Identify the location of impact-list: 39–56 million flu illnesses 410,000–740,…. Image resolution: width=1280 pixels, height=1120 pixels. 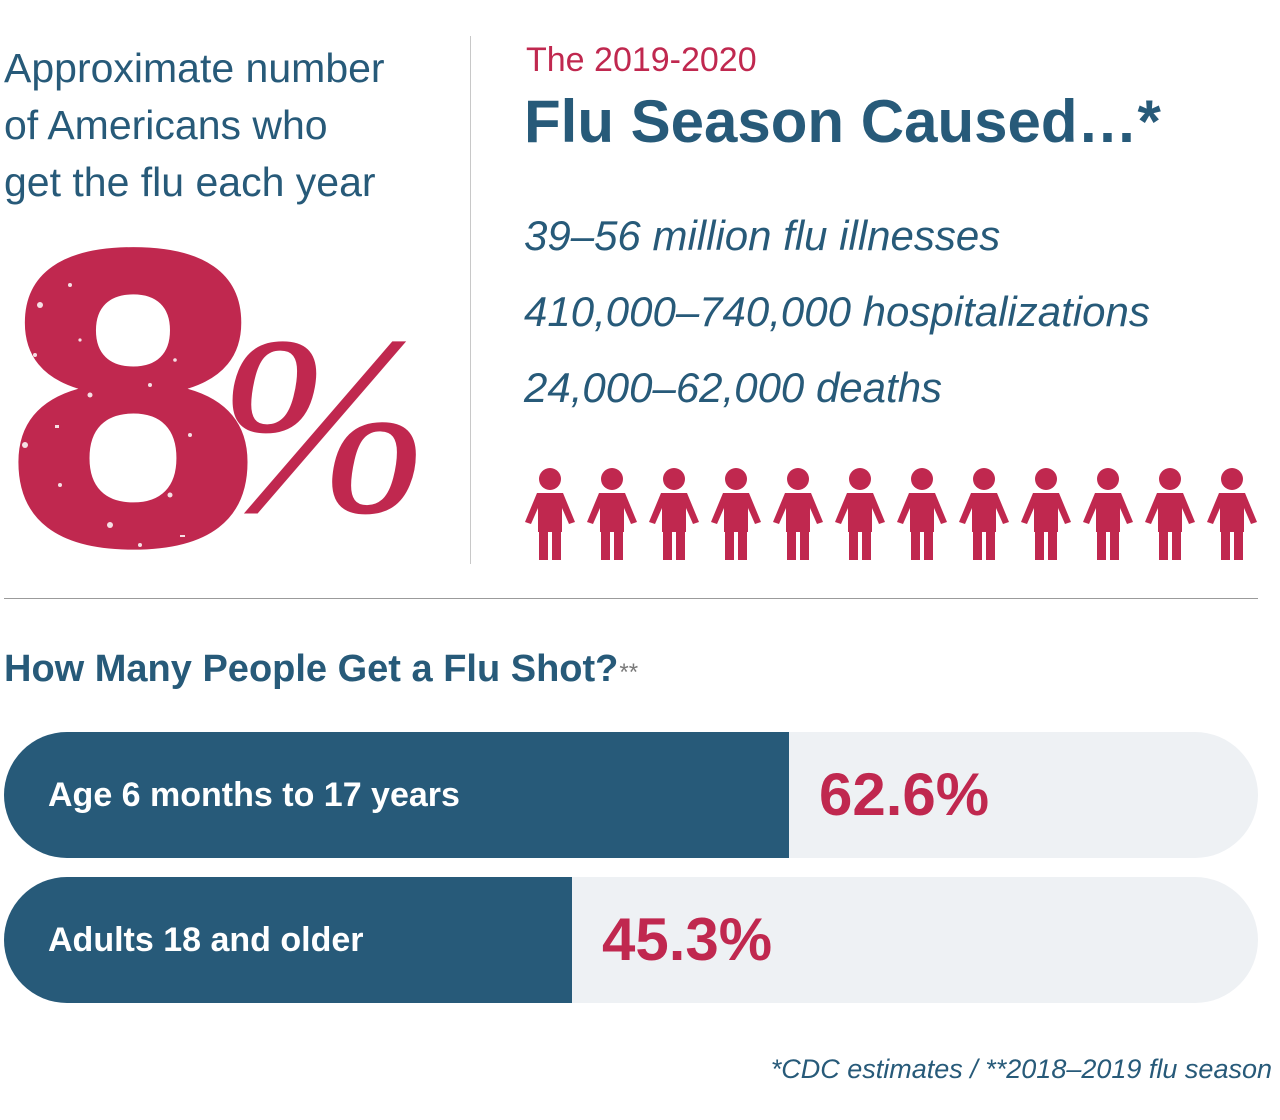
(837, 312).